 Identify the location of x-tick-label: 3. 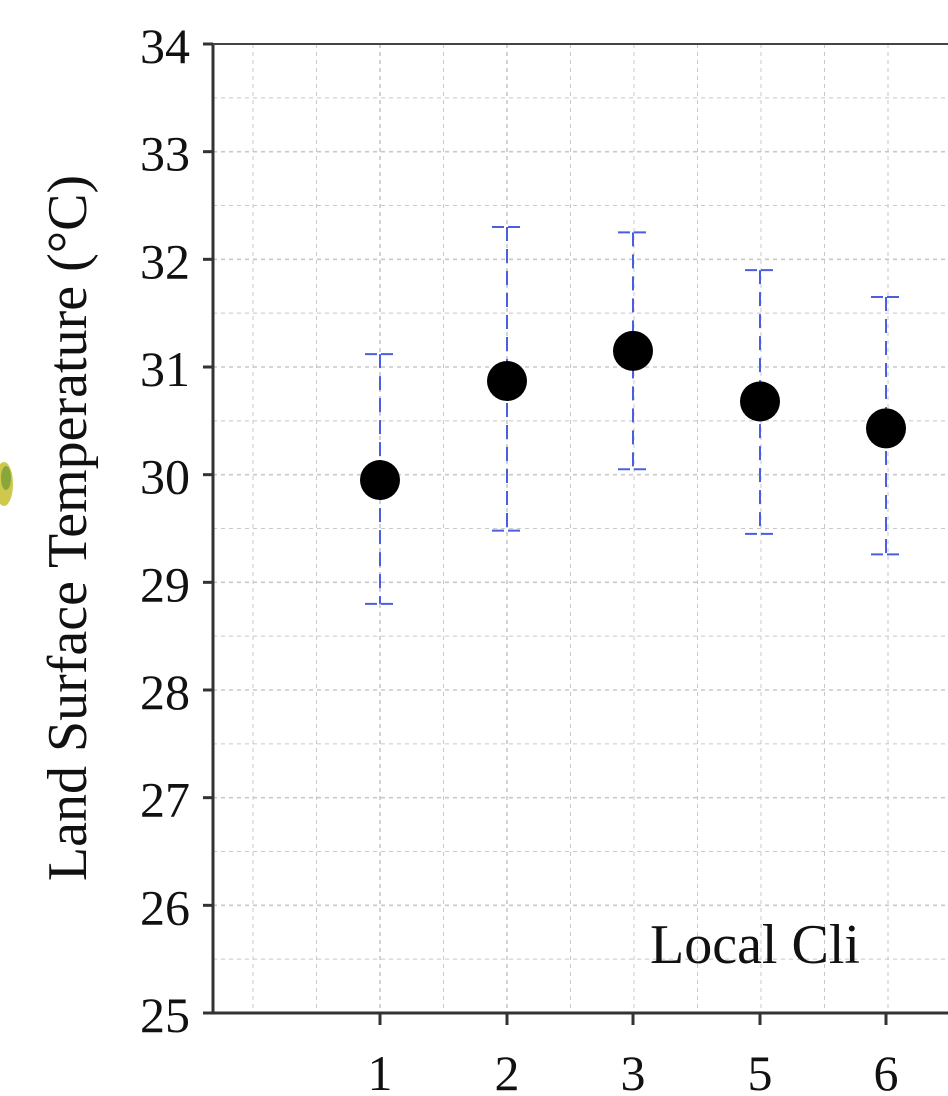
(633, 1070).